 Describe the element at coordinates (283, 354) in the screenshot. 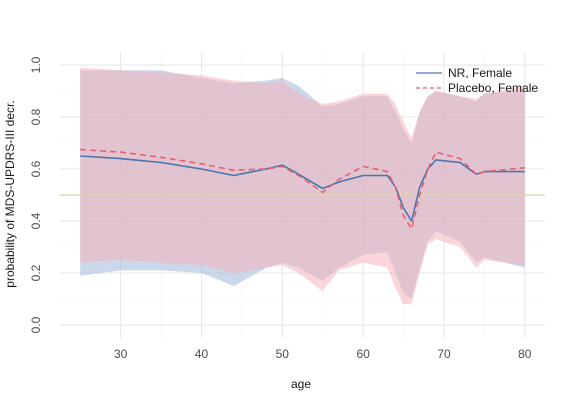

I see `x-tick-label: 50` at that location.